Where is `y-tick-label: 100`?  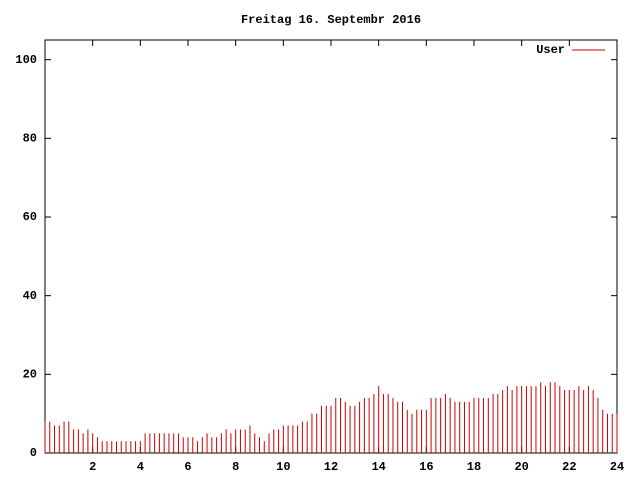 y-tick-label: 100 is located at coordinates (26, 60).